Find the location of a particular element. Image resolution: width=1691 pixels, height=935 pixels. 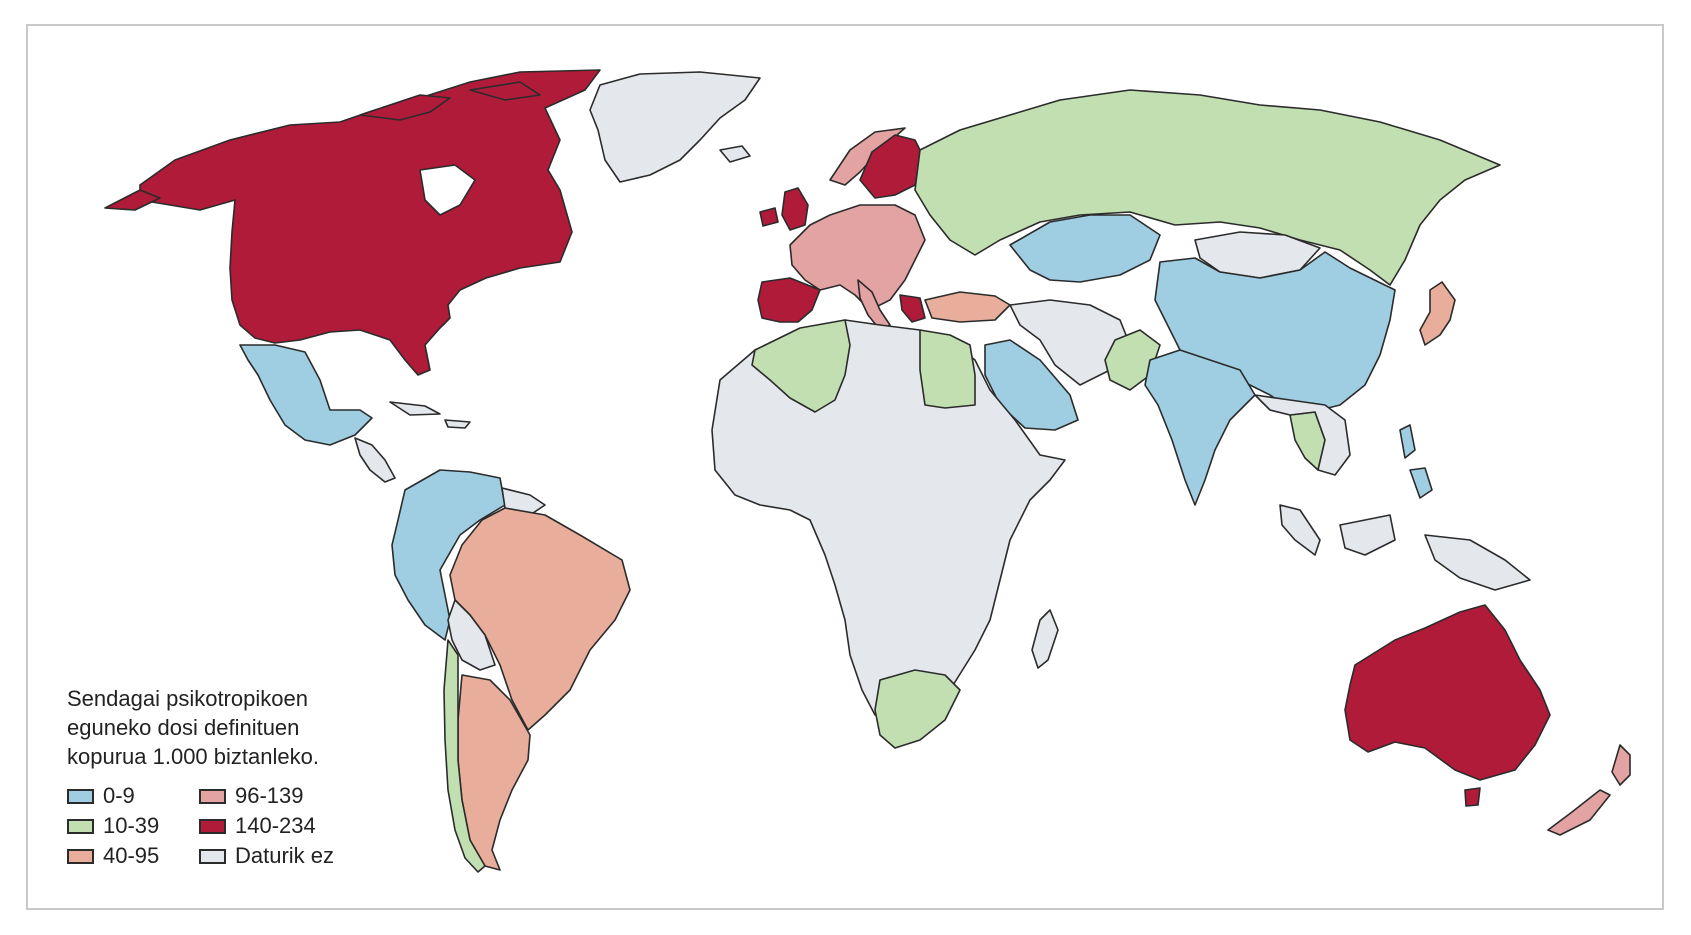

region-uk is located at coordinates (795, 209).